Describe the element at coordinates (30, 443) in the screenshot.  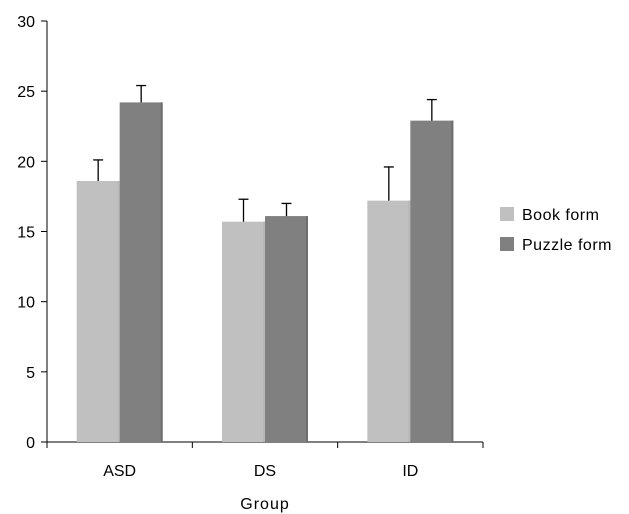
I see `y-tick-label: 0` at that location.